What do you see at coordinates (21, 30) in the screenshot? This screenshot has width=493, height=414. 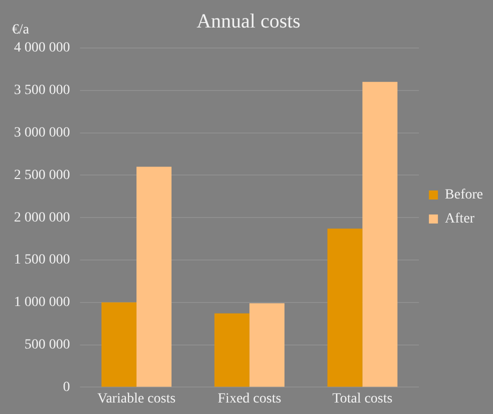 I see `y-axis-title: €/a` at bounding box center [21, 30].